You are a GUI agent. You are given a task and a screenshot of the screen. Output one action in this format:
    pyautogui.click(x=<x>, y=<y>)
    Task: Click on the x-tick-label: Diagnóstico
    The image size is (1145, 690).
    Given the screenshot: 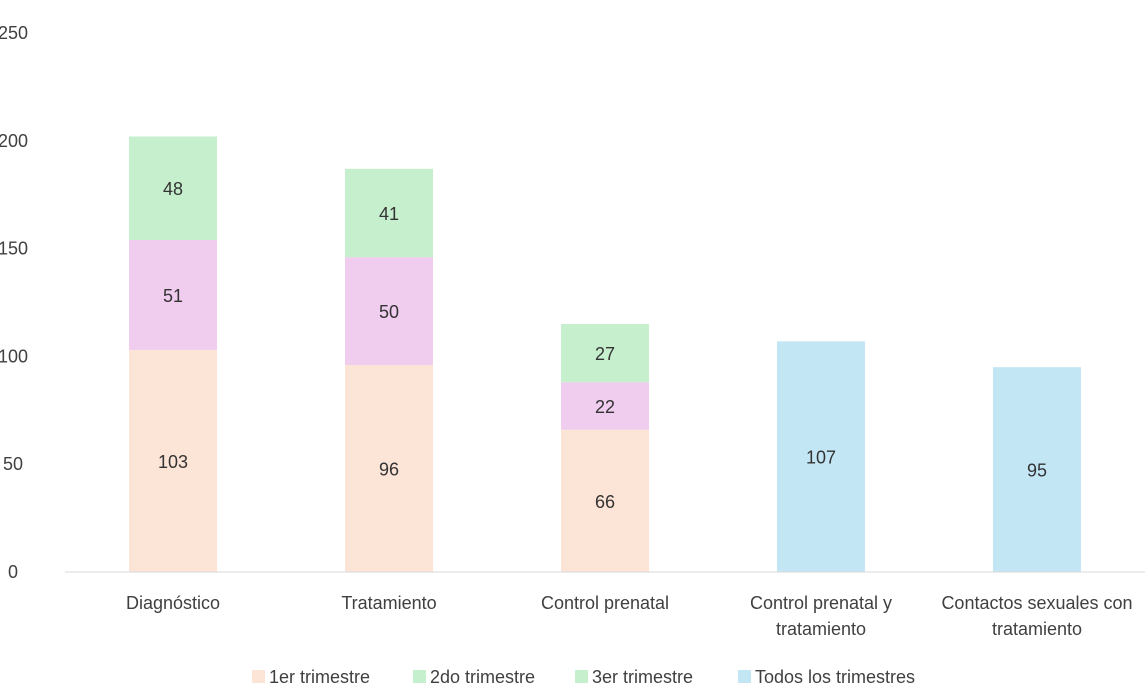 What is the action you would take?
    pyautogui.click(x=173, y=603)
    